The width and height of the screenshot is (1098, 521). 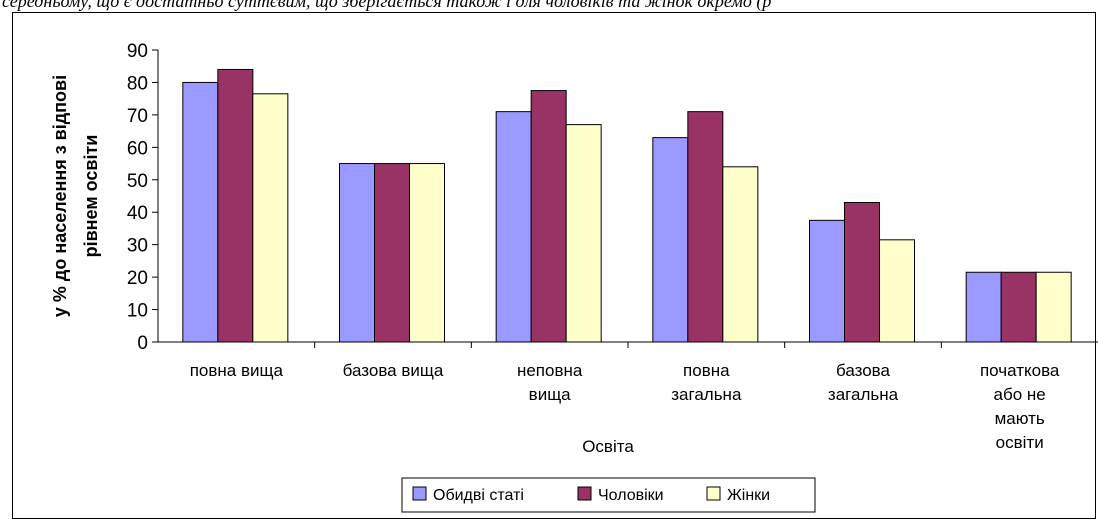 What do you see at coordinates (137, 181) in the screenshot?
I see `y-tick-label: 50` at bounding box center [137, 181].